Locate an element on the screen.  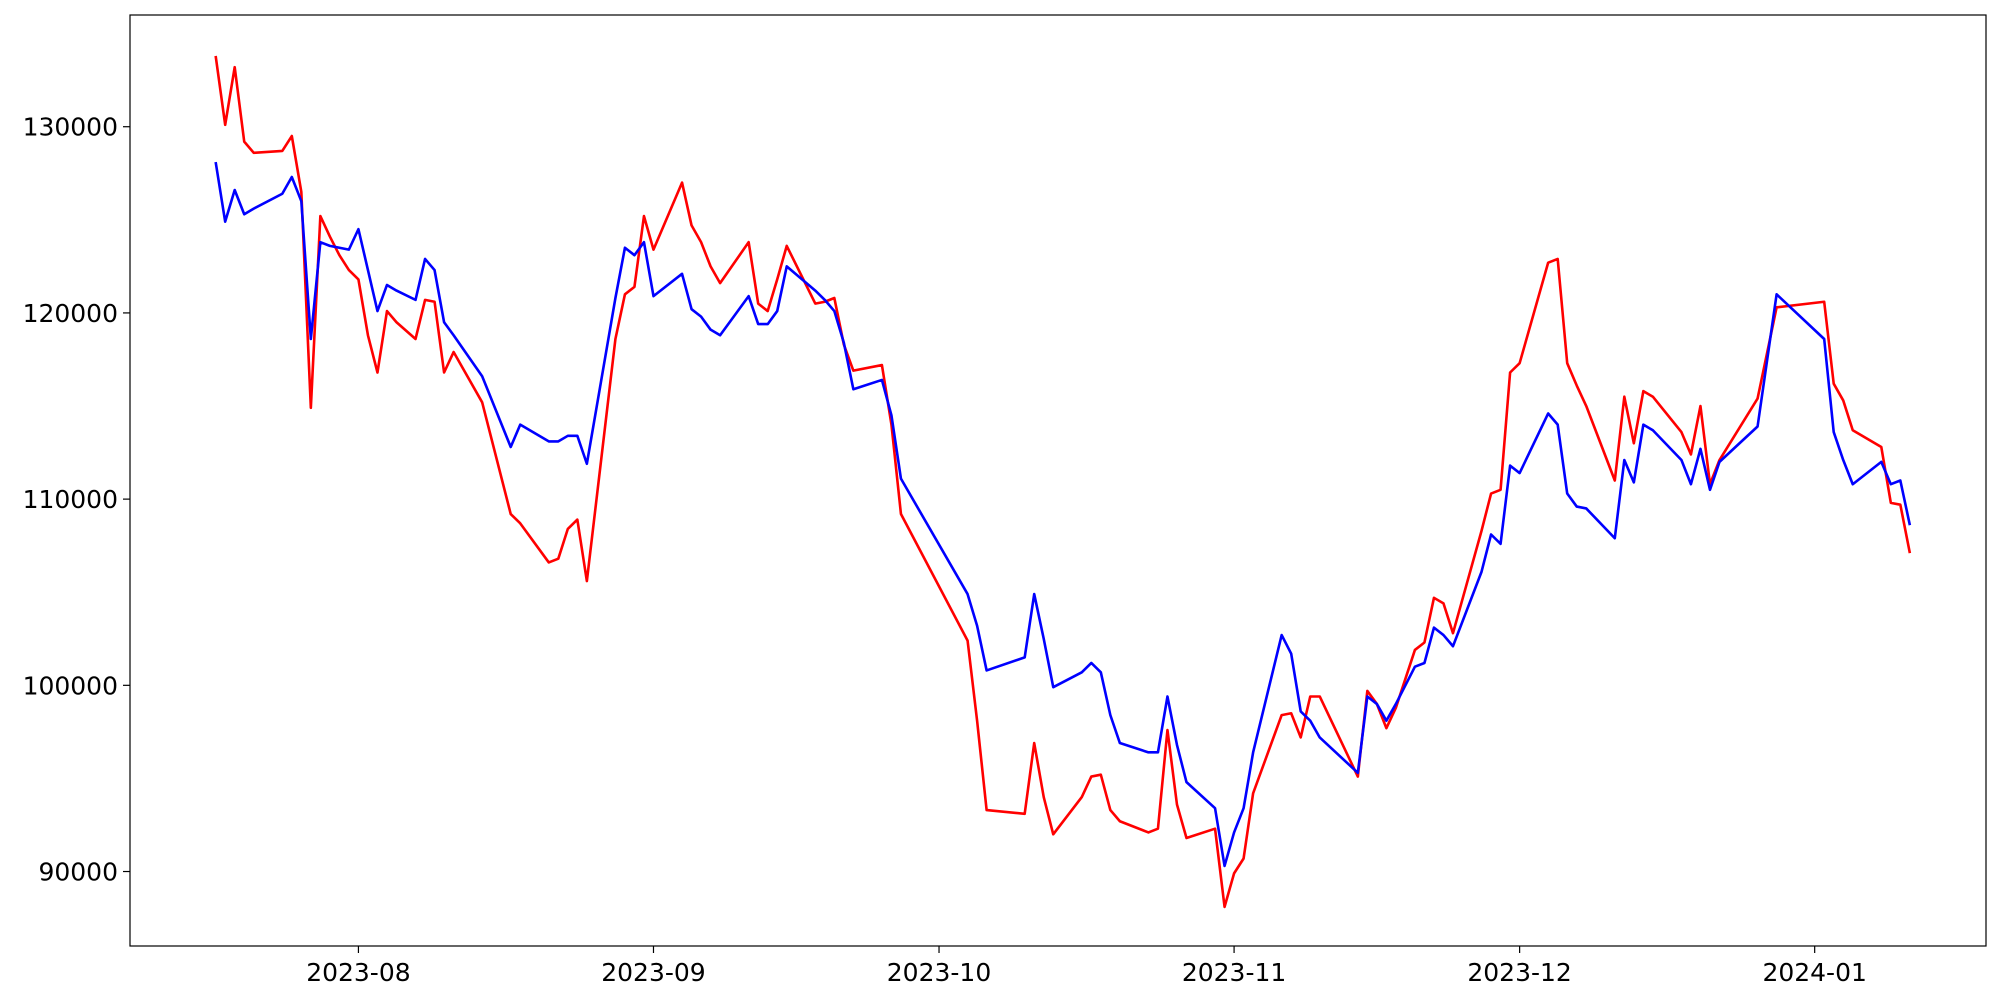
x-tick-label: 2024-01 is located at coordinates (1814, 972).